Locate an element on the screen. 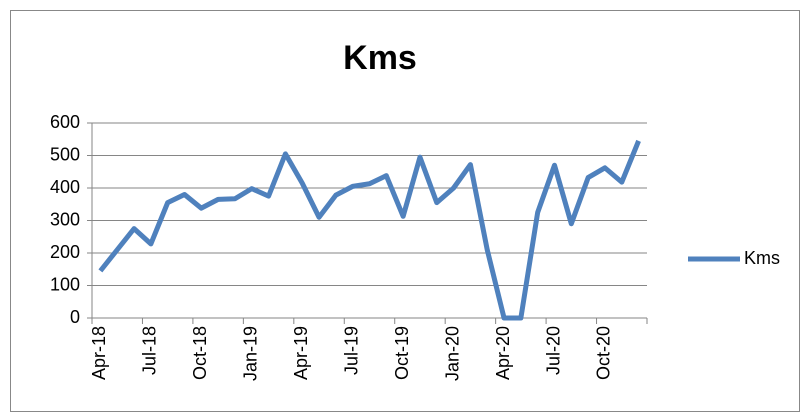 The height and width of the screenshot is (419, 805). x-tick-label: Jul-19 is located at coordinates (351, 350).